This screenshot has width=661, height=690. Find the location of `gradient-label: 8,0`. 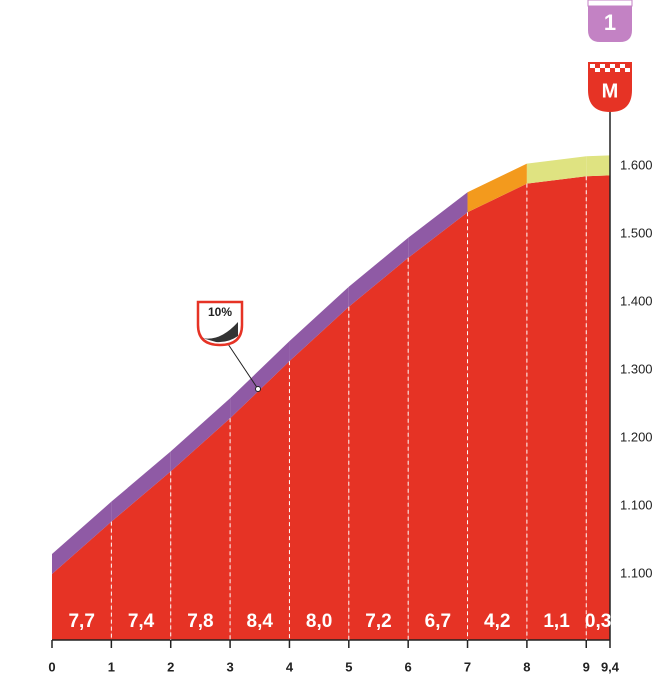

gradient-label: 8,0 is located at coordinates (319, 621).